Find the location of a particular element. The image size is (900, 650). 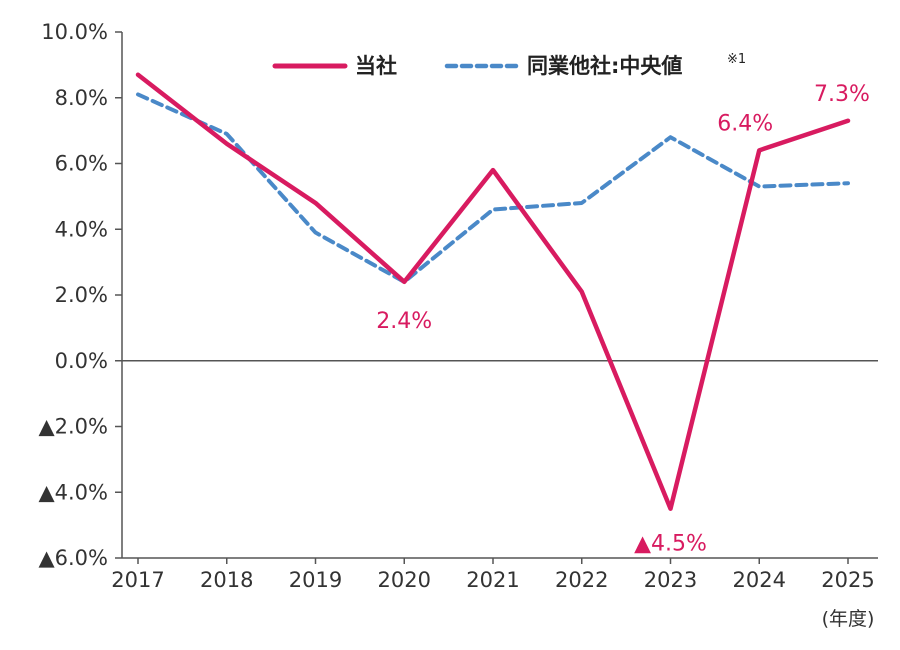

y-tick-label: 4.0% is located at coordinates (81, 229).